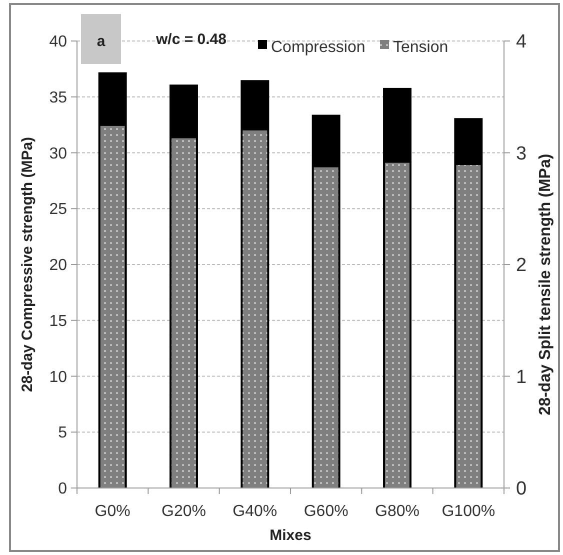 Image resolution: width=563 pixels, height=555 pixels. I want to click on y-tick-label: 5, so click(63, 433).